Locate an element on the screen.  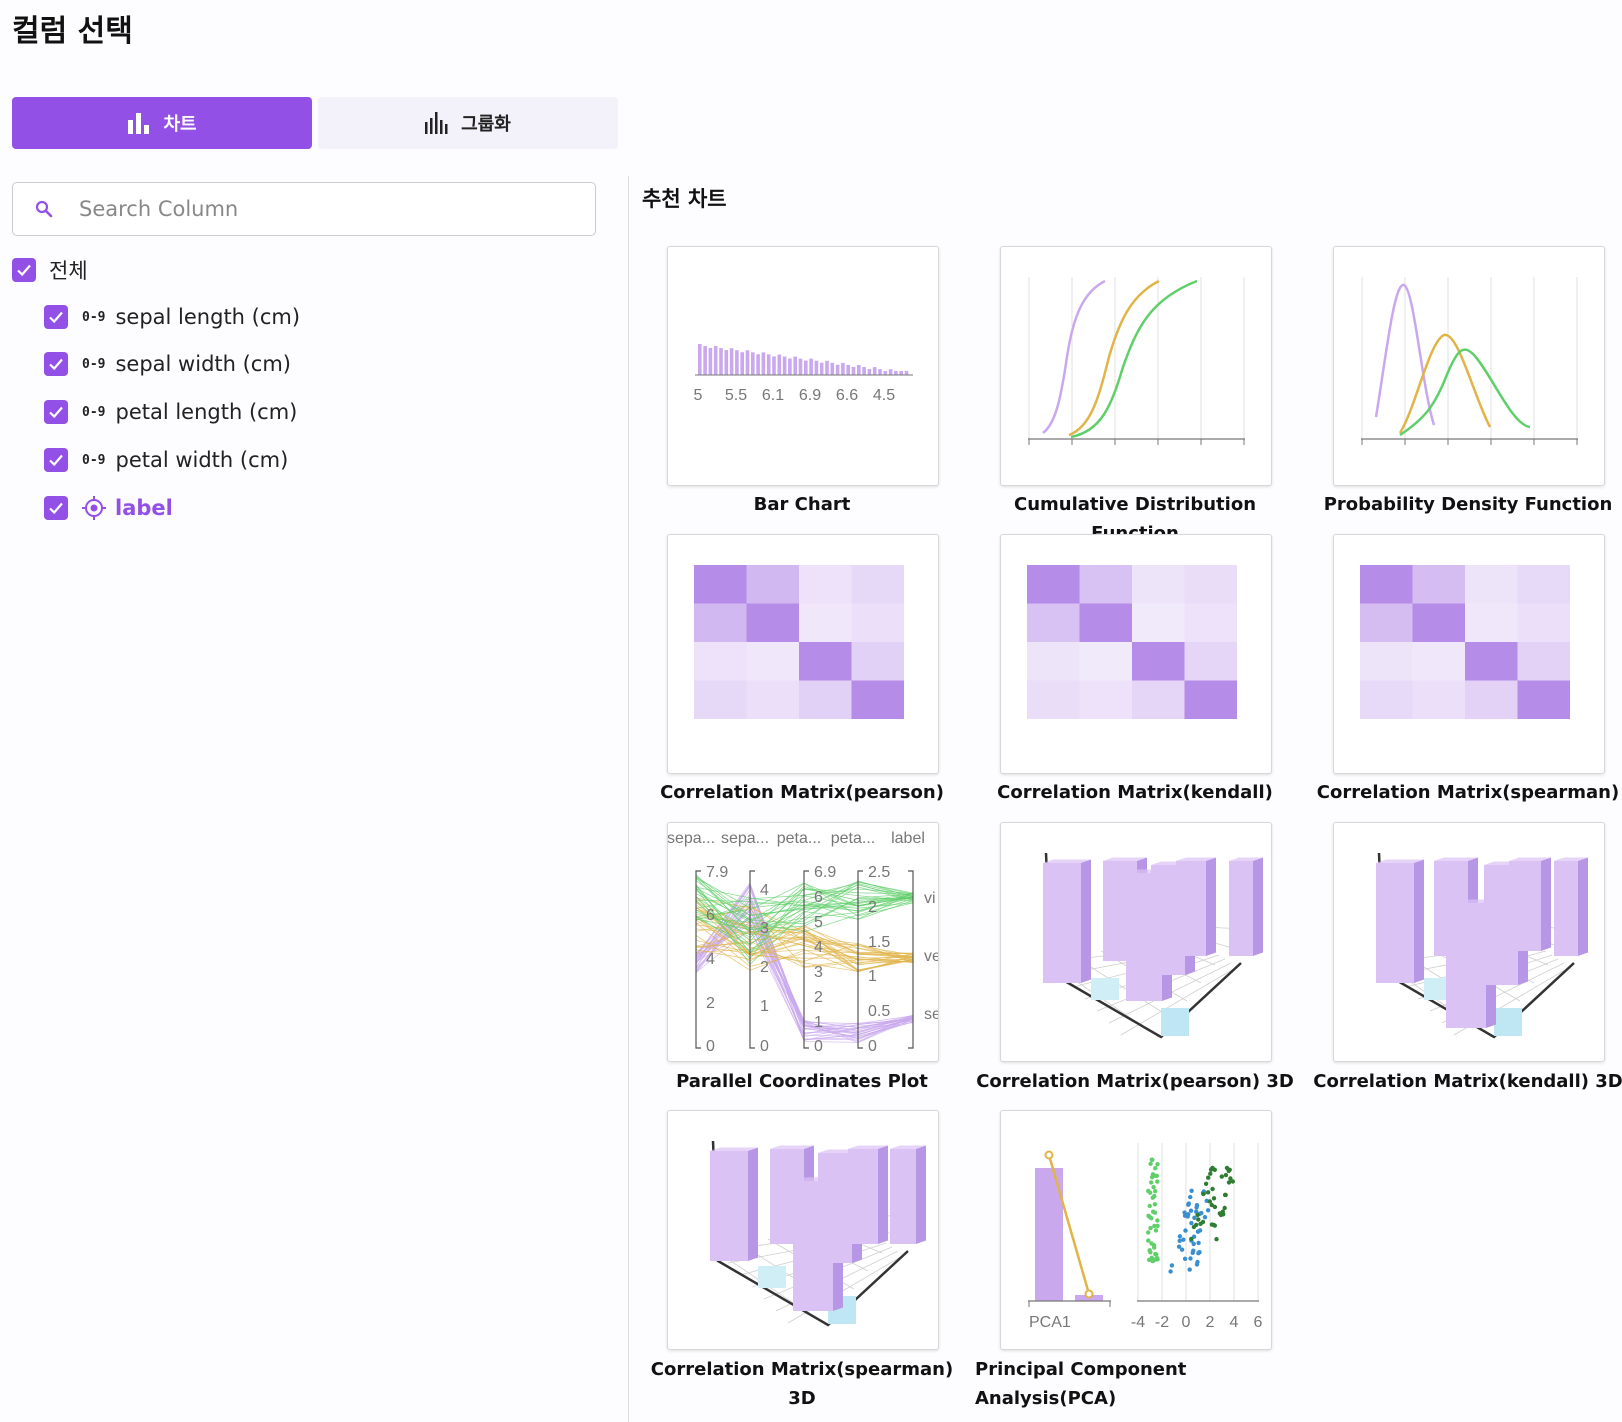
chart-card-pdf is located at coordinates (1469, 366).